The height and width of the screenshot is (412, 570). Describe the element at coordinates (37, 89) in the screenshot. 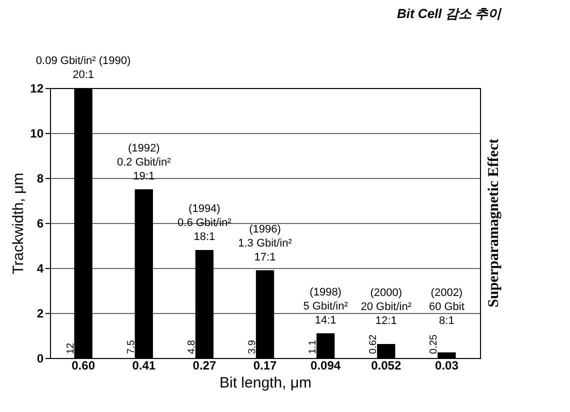

I see `y-tick-label: 12` at that location.